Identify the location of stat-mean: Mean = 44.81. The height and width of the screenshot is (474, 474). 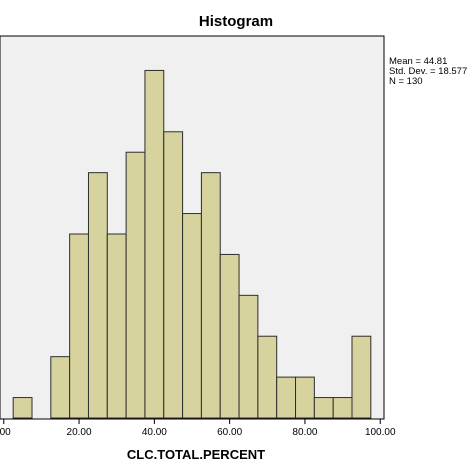
(418, 61).